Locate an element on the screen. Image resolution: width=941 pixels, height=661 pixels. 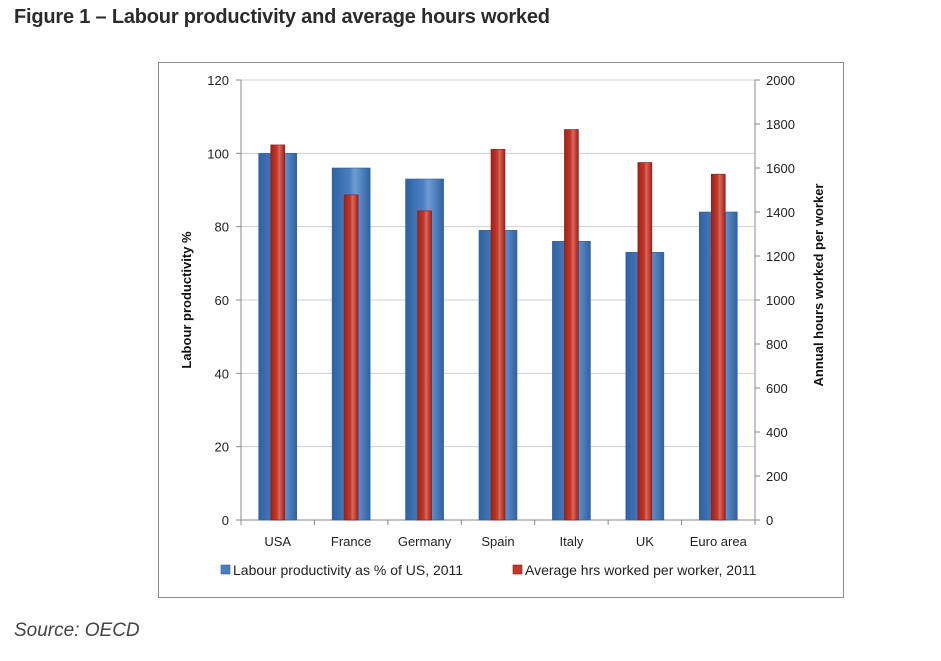
x-tick-label: Italy is located at coordinates (572, 541).